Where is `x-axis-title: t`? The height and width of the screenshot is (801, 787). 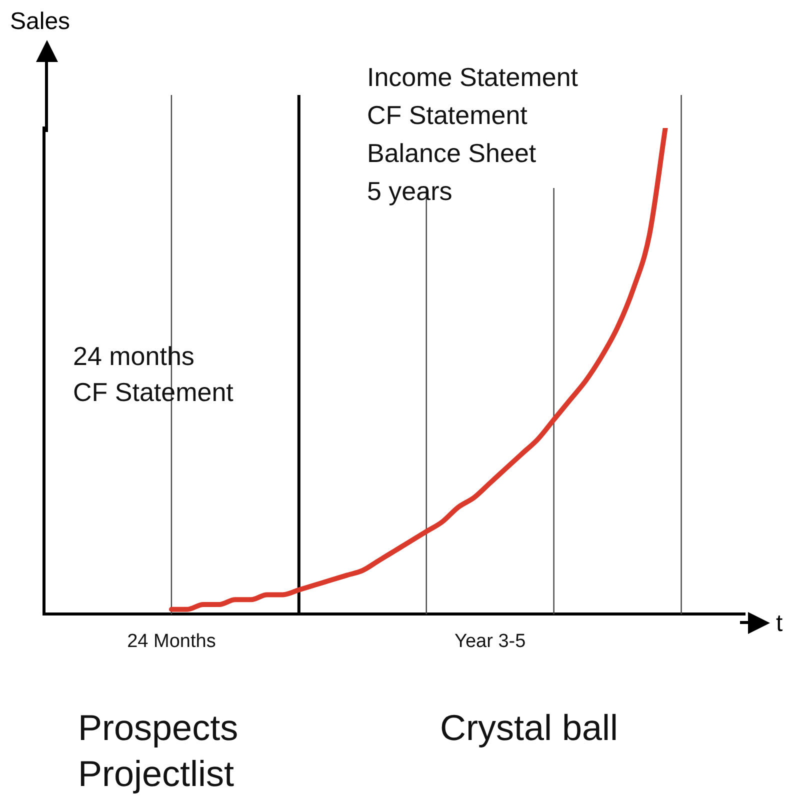 x-axis-title: t is located at coordinates (779, 624).